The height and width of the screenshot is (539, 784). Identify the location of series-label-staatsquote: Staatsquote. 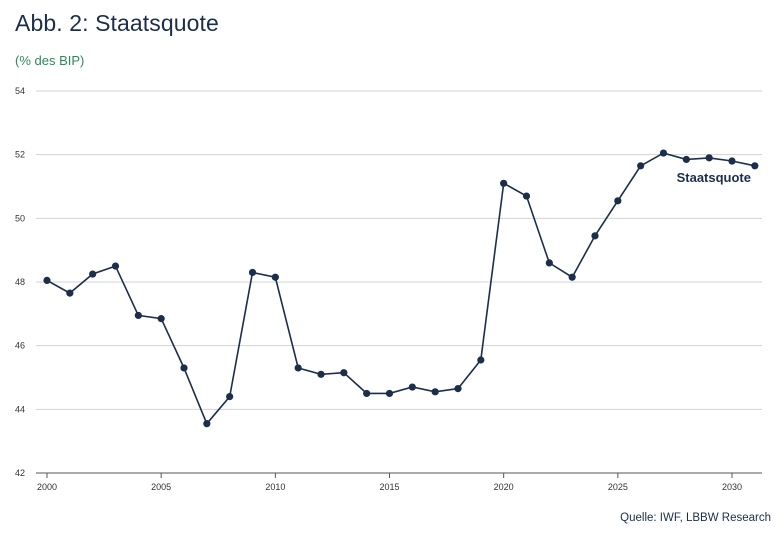
(714, 177).